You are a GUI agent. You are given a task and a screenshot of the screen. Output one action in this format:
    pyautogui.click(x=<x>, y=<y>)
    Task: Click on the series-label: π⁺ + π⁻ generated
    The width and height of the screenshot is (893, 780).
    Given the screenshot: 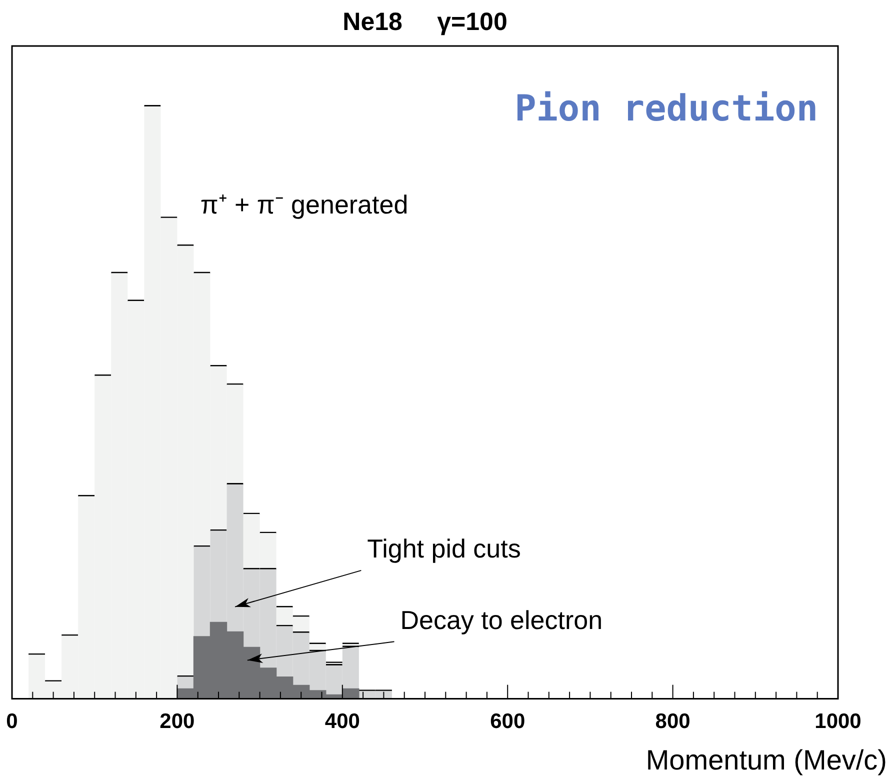 What is the action you would take?
    pyautogui.click(x=304, y=204)
    